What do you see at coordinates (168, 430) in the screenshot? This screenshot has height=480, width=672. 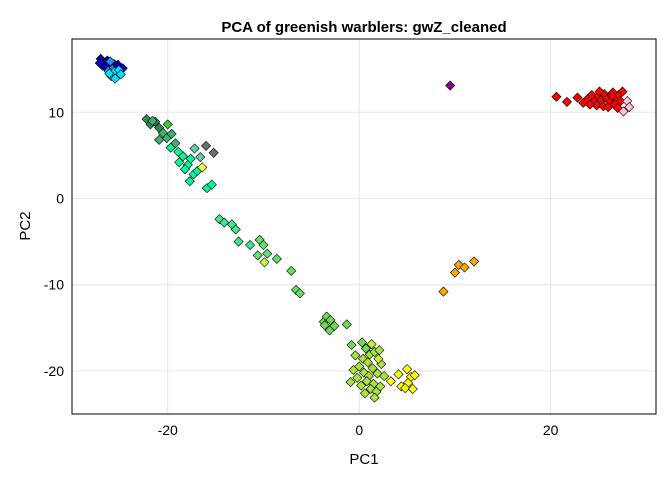 I see `x-tick-label: -20` at bounding box center [168, 430].